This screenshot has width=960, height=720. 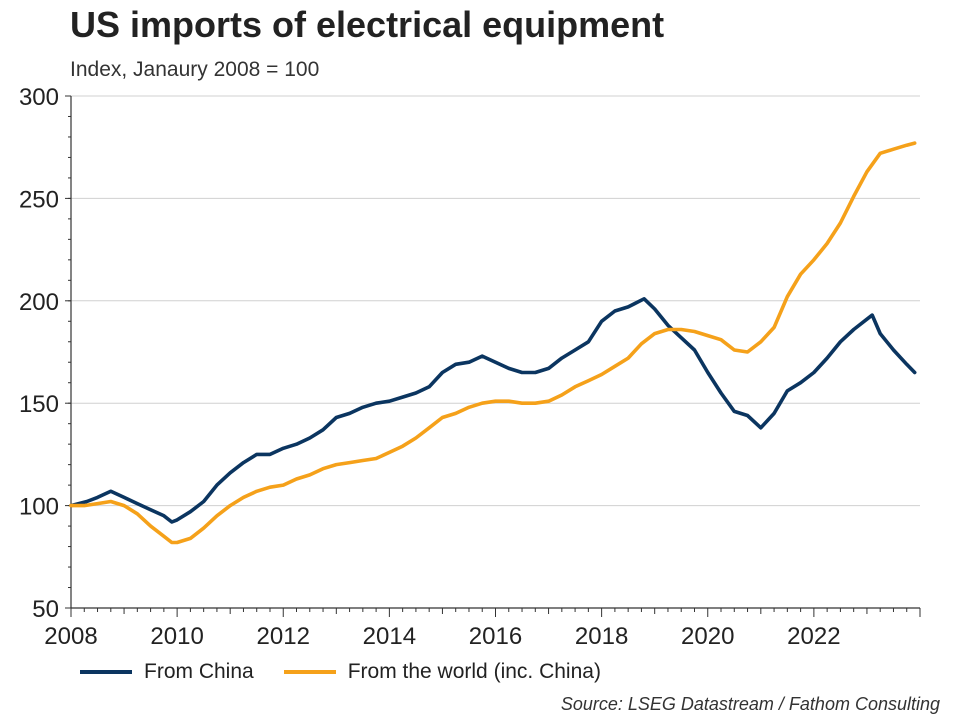 I want to click on legend-swatch-china, so click(x=106, y=672).